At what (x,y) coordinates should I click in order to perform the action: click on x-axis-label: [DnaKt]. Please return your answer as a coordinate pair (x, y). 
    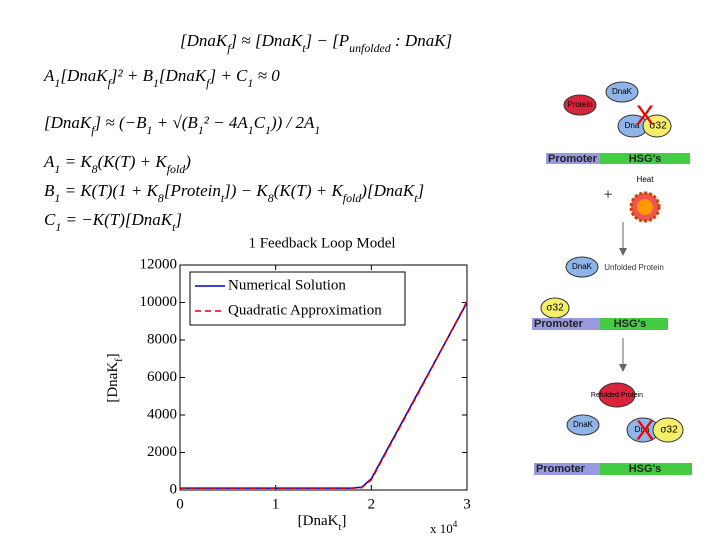
    Looking at the image, I should click on (322, 522).